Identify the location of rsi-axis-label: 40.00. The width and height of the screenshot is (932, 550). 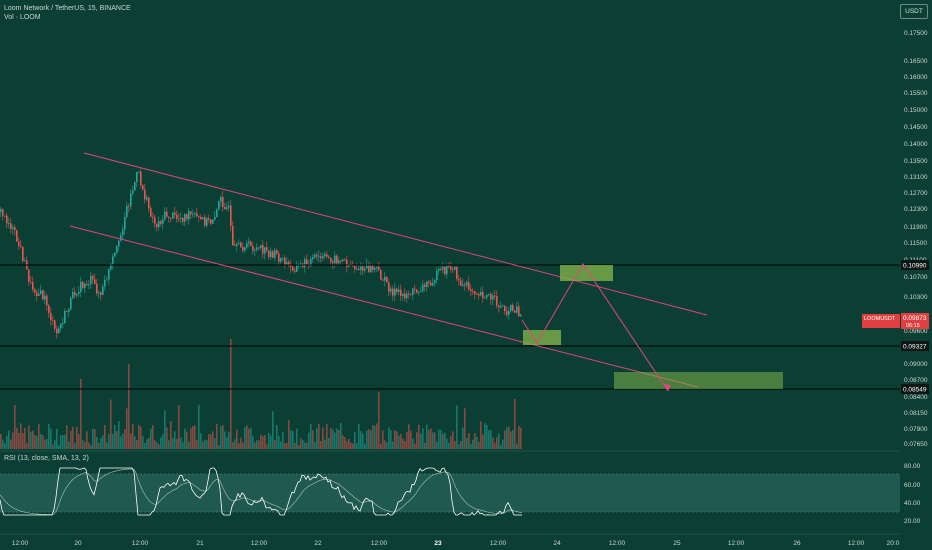
(912, 503).